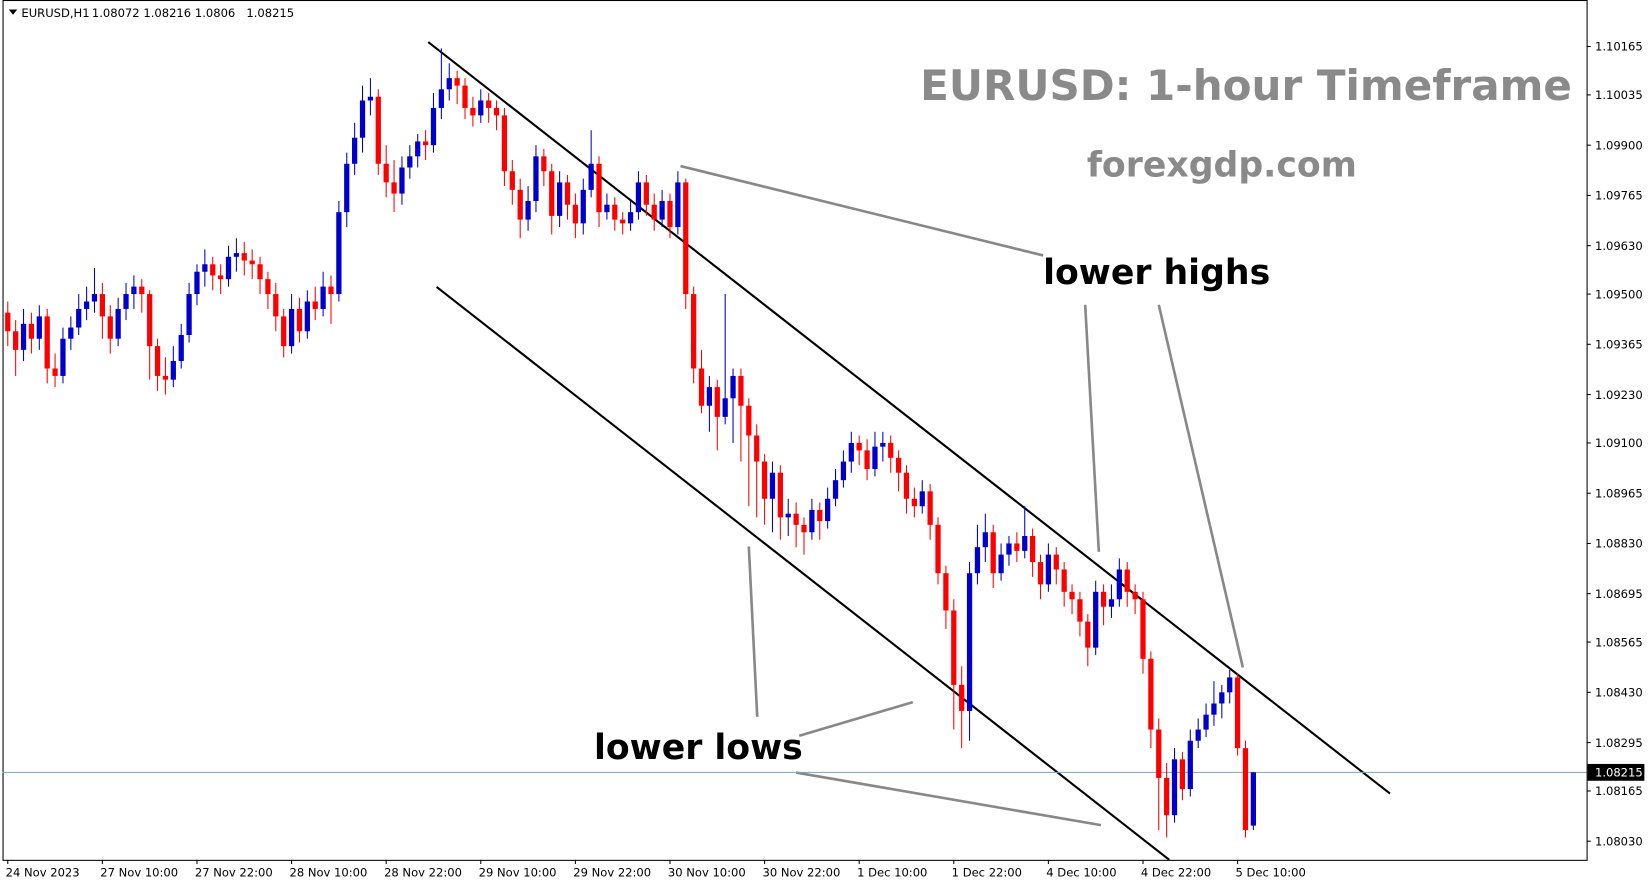 The image size is (1649, 884). I want to click on annotation: lower lows, so click(698, 748).